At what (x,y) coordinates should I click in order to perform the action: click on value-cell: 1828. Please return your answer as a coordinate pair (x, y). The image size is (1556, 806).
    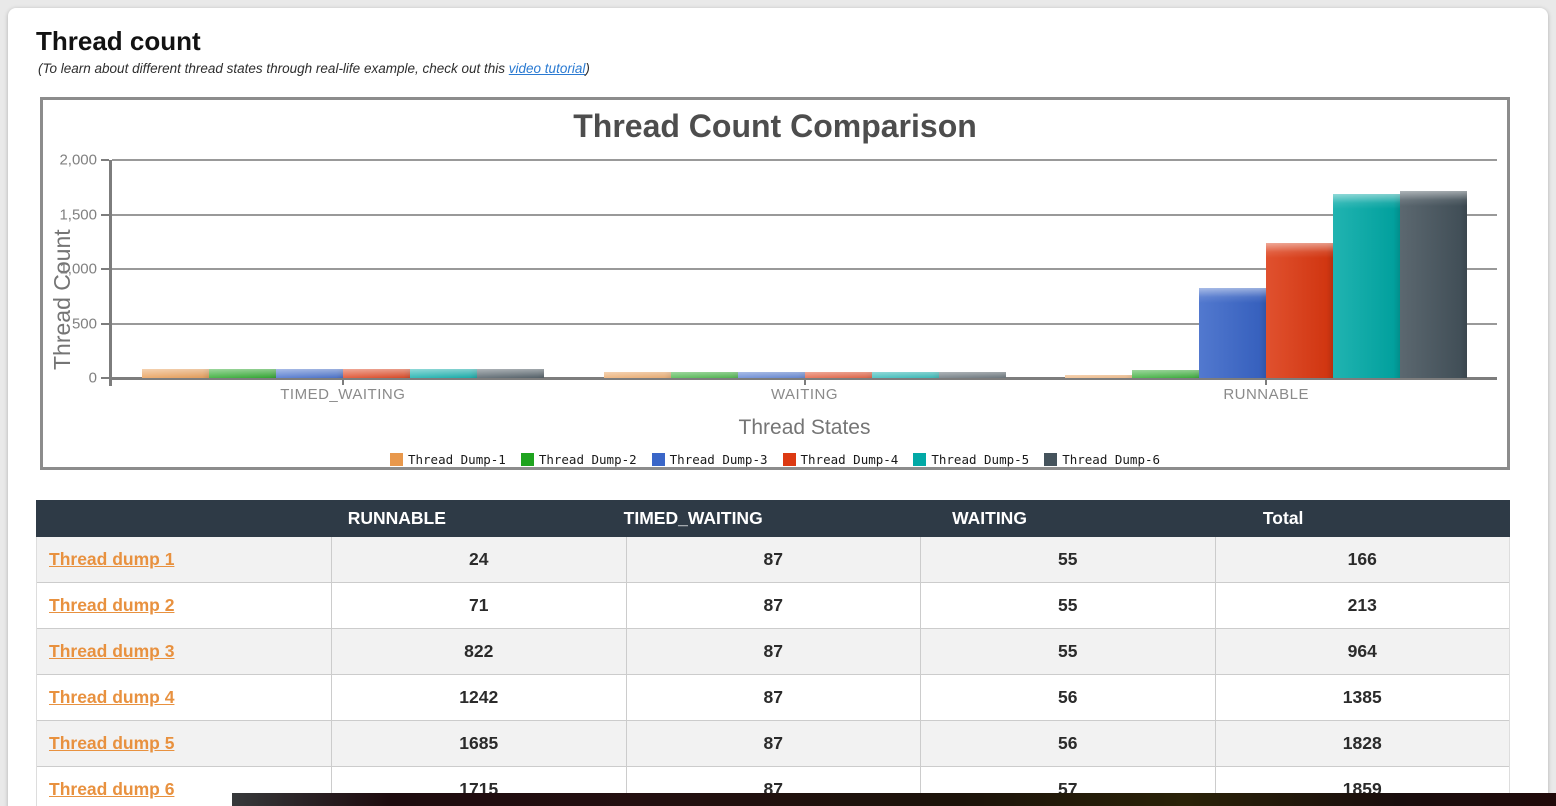
    Looking at the image, I should click on (1362, 743).